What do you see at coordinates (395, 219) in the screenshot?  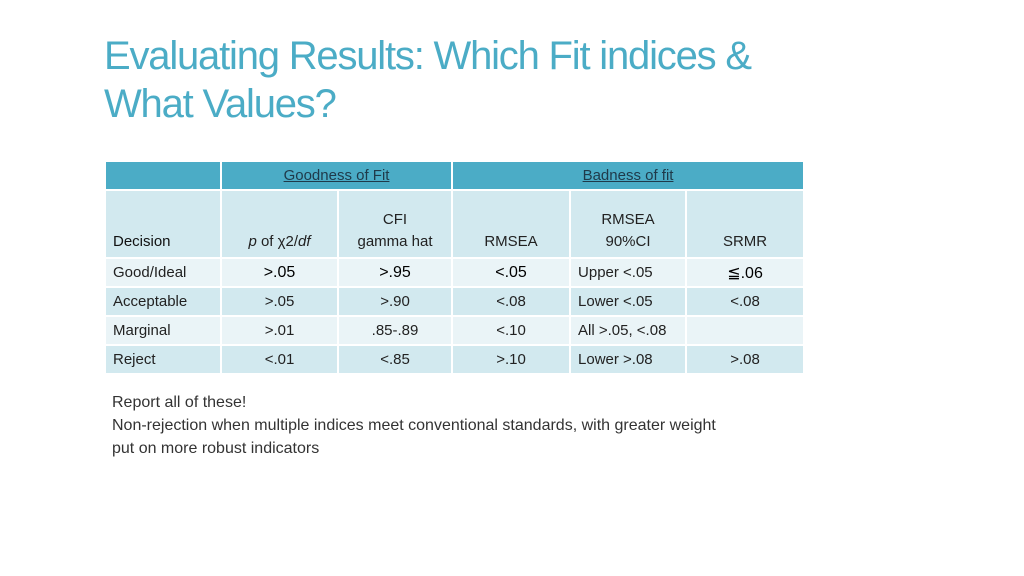 I see `cfi-header-line-1: CFI` at bounding box center [395, 219].